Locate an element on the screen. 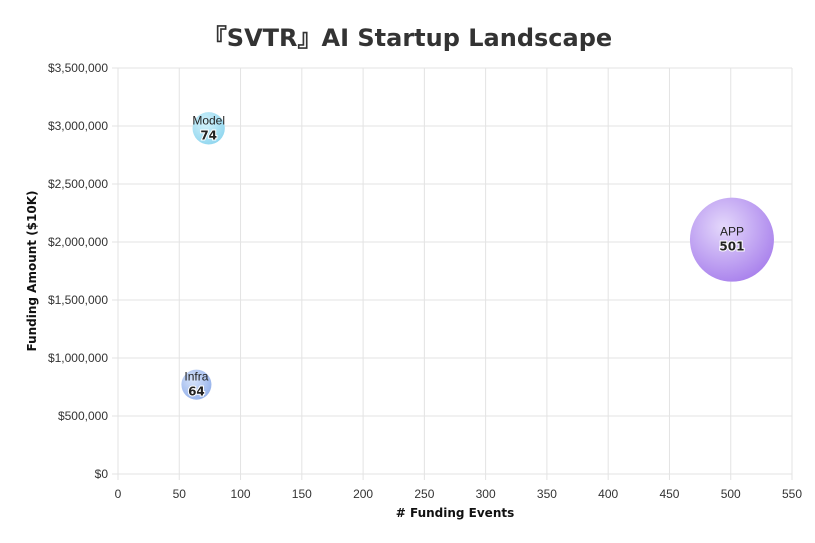 Image resolution: width=815 pixels, height=543 pixels. x-tick-label: 450 is located at coordinates (669, 494).